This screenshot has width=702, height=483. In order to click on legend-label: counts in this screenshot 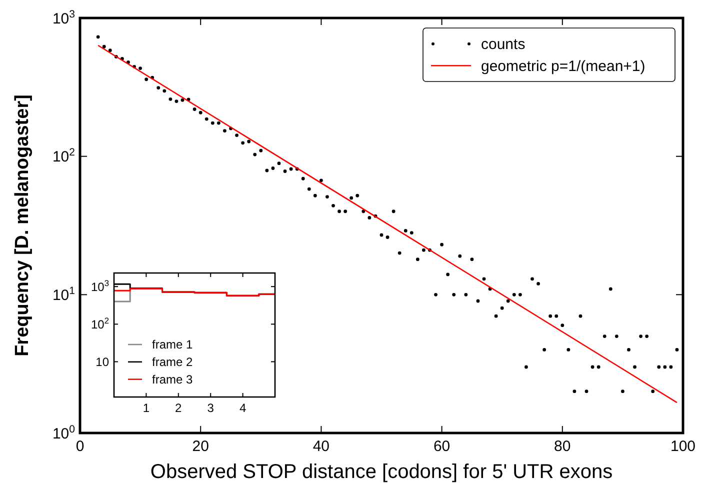, I will do `click(503, 45)`.